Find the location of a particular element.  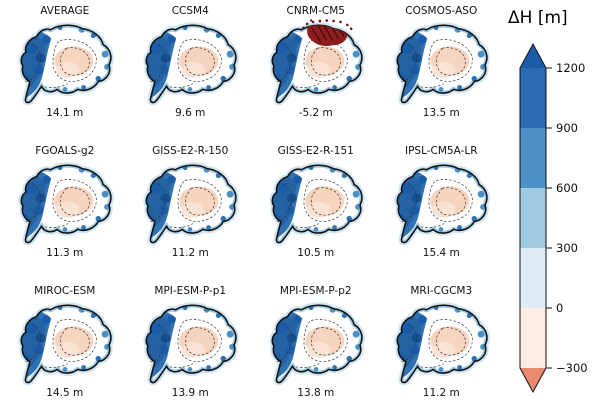

model-panel: MPI-ESM-P-p2 13.8 m is located at coordinates (316, 350).